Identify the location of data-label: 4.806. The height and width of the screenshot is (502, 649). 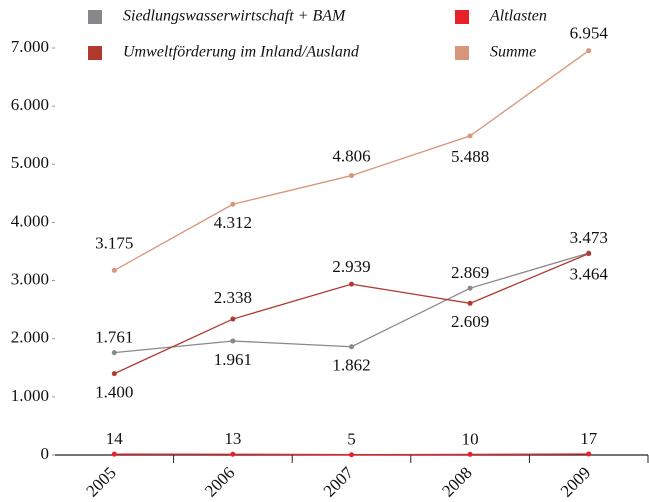
(351, 155).